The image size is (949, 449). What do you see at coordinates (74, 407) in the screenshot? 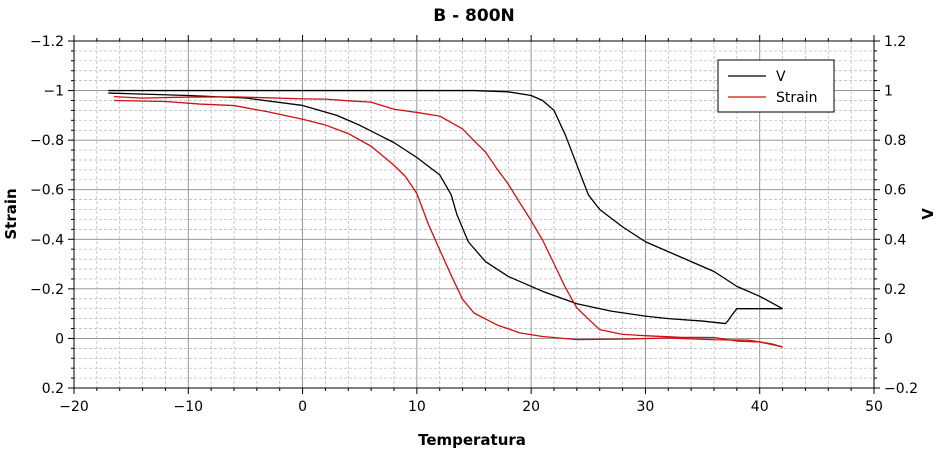
I see `x-tick-label: −20` at bounding box center [74, 407].